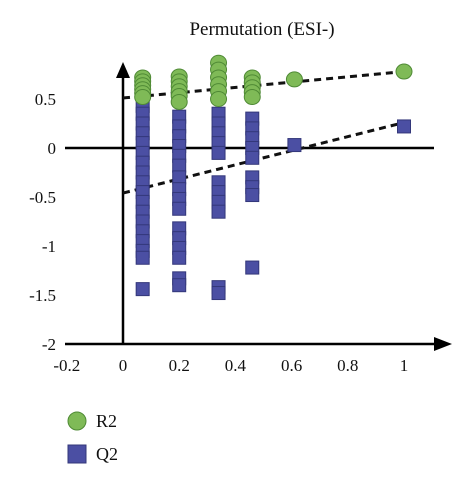 This screenshot has height=481, width=474. What do you see at coordinates (92, 437) in the screenshot?
I see `legend: R2 Q2` at bounding box center [92, 437].